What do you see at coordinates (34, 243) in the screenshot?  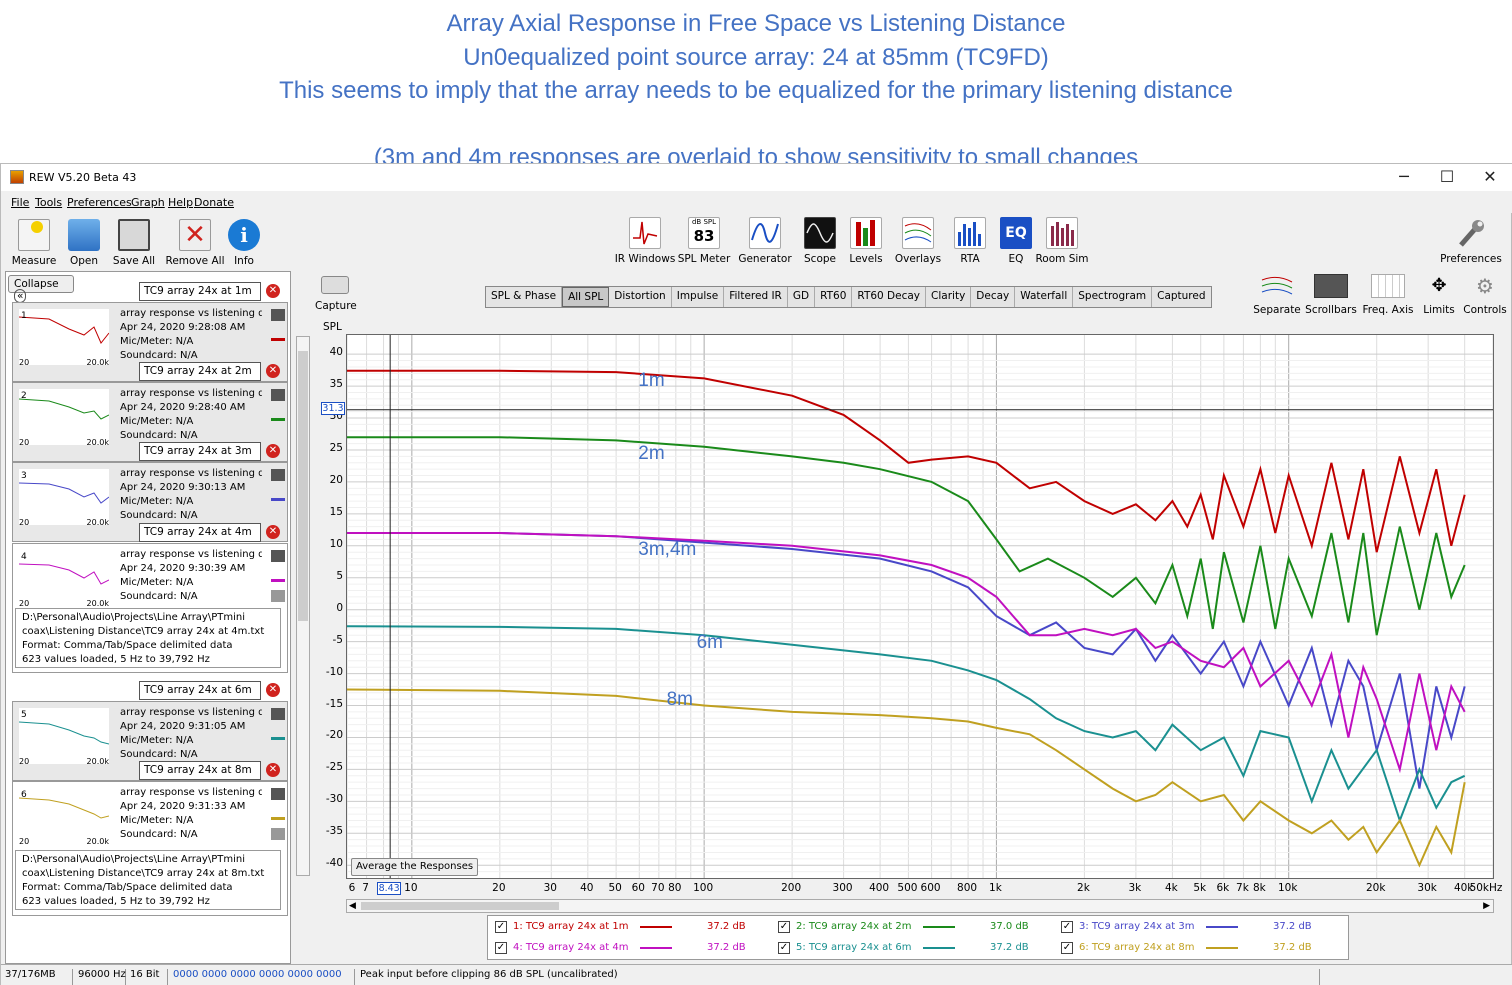 I see `measure-button: Measure` at bounding box center [34, 243].